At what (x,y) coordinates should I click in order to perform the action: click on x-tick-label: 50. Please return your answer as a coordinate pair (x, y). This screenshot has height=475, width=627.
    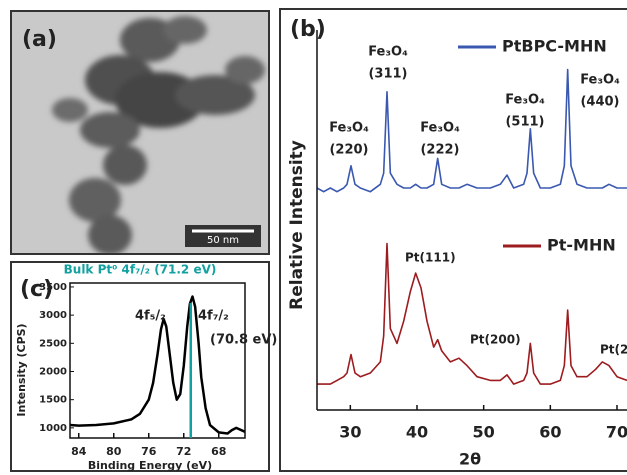
    Looking at the image, I should click on (484, 432).